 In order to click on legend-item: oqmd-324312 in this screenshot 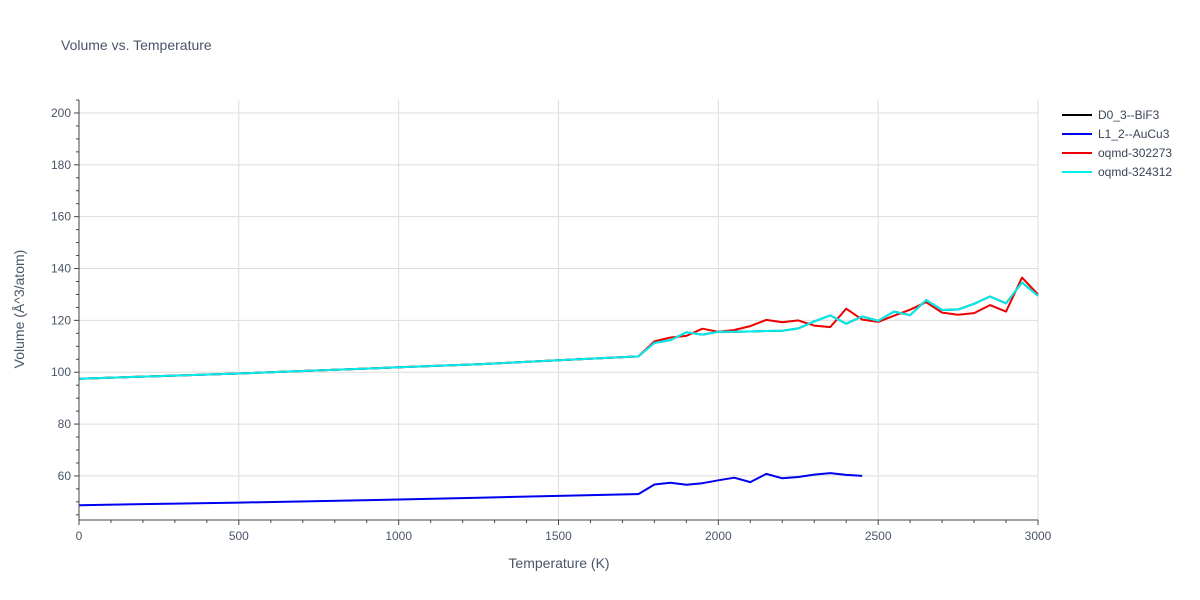, I will do `click(1117, 172)`.